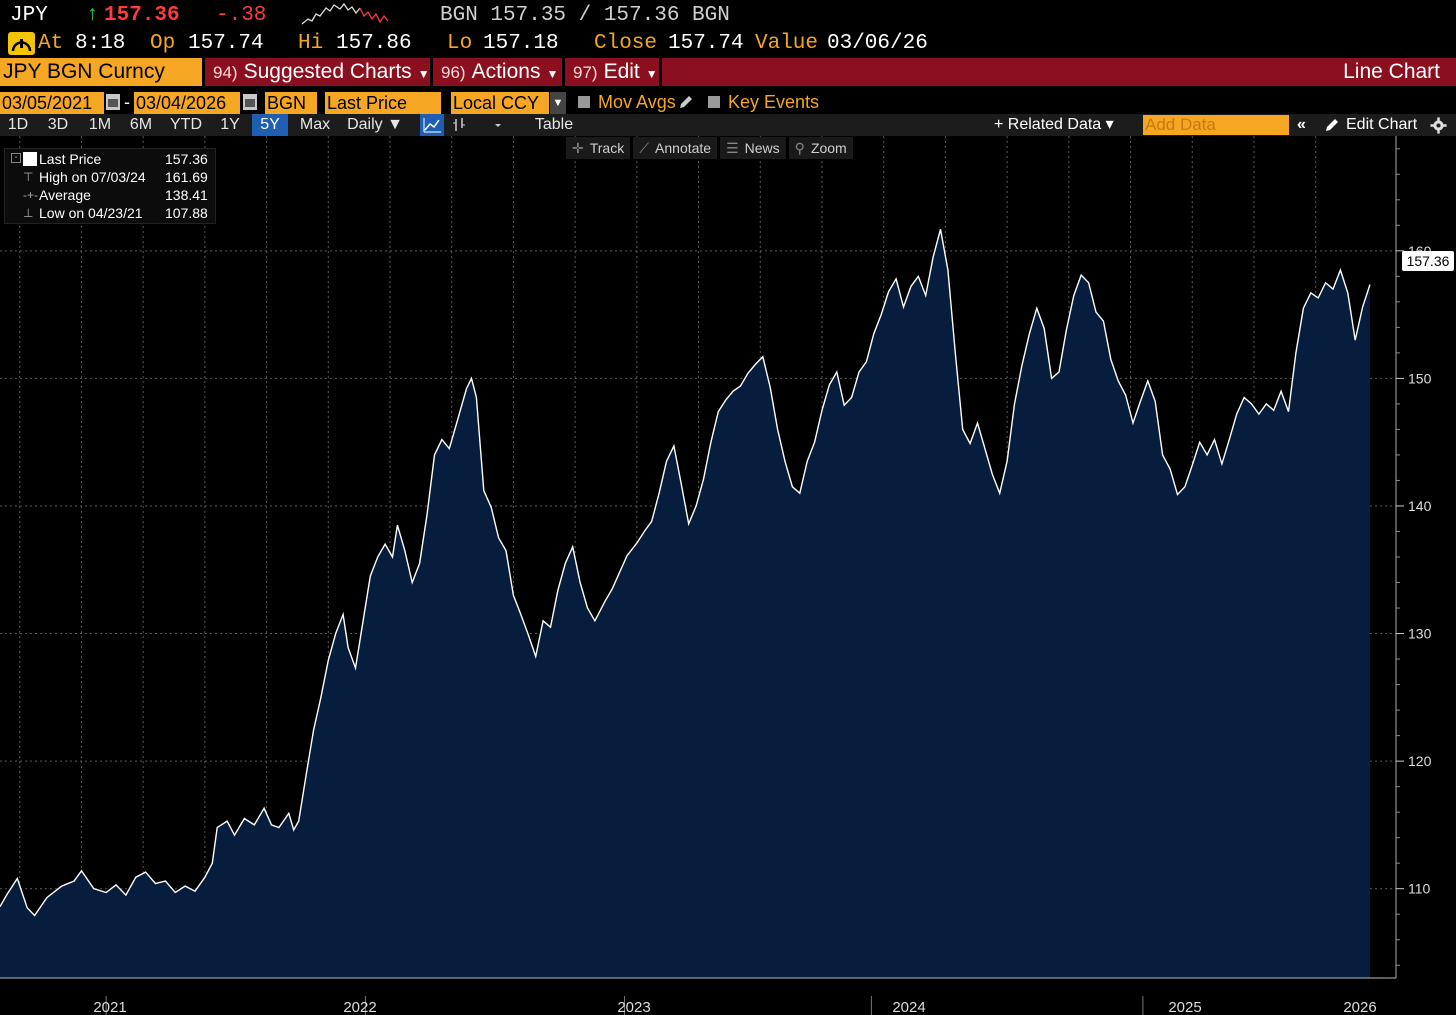 The width and height of the screenshot is (1456, 1015). Describe the element at coordinates (230, 124) in the screenshot. I see `range-1y: 1Y` at that location.